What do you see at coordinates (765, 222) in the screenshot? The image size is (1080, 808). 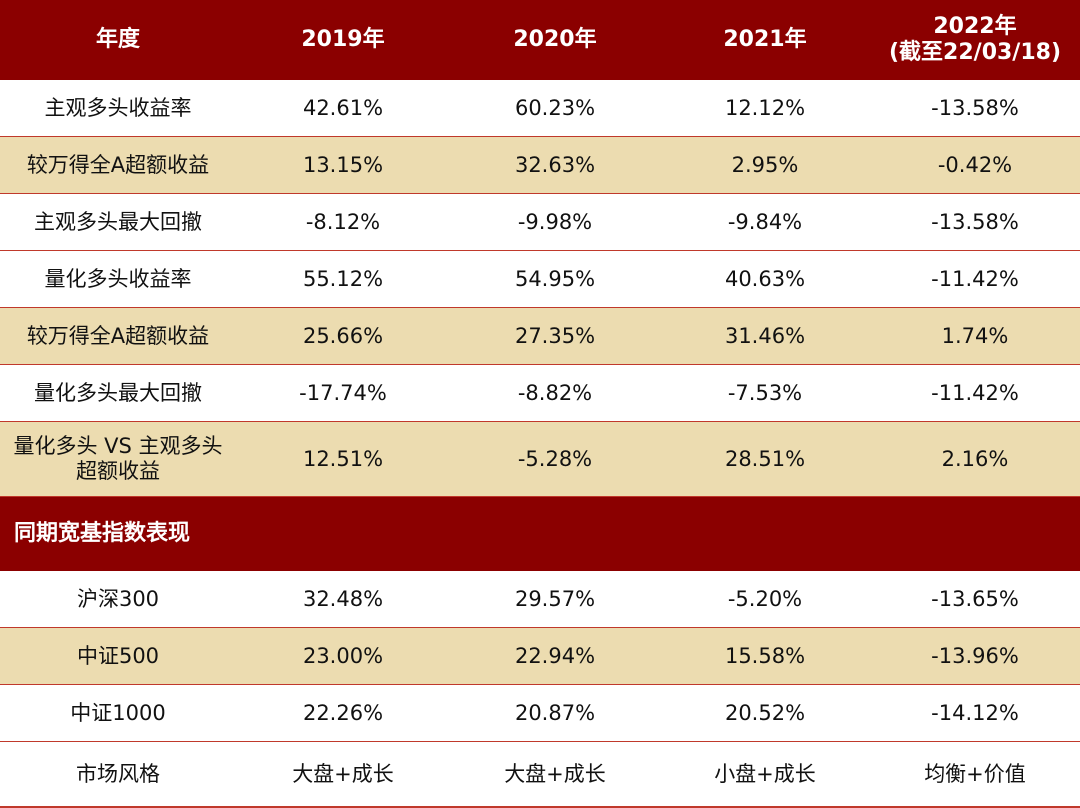 I see `cell-2021: -9.84%` at bounding box center [765, 222].